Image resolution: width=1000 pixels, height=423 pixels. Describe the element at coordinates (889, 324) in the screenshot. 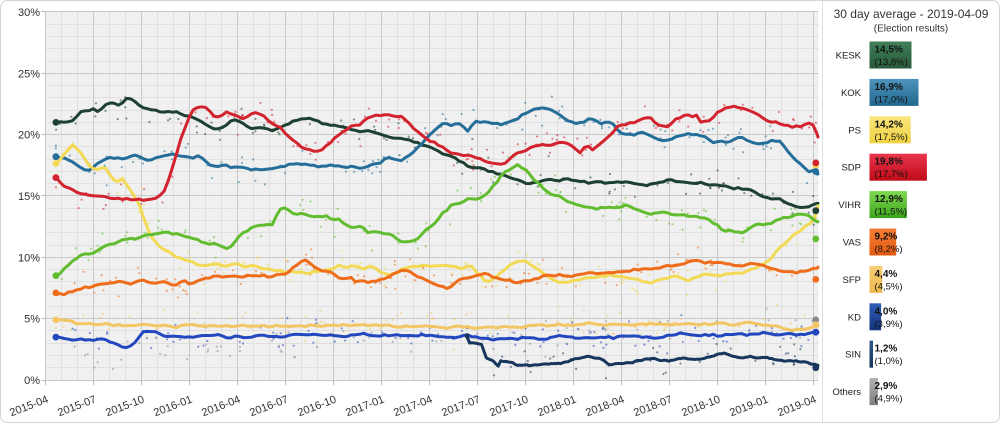

I see `svg-text: (3,9%)` at that location.